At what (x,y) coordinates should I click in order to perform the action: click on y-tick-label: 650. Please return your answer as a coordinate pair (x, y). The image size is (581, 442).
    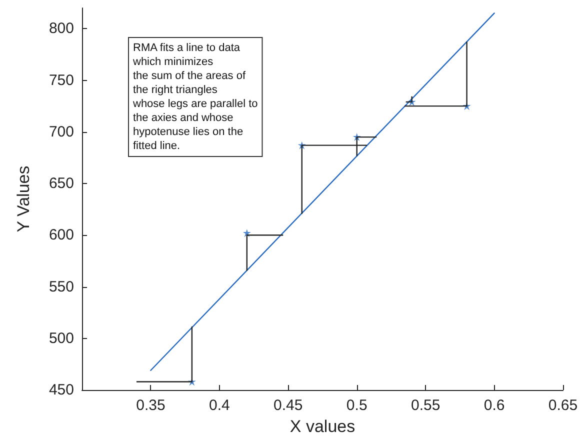
    Looking at the image, I should click on (61, 183).